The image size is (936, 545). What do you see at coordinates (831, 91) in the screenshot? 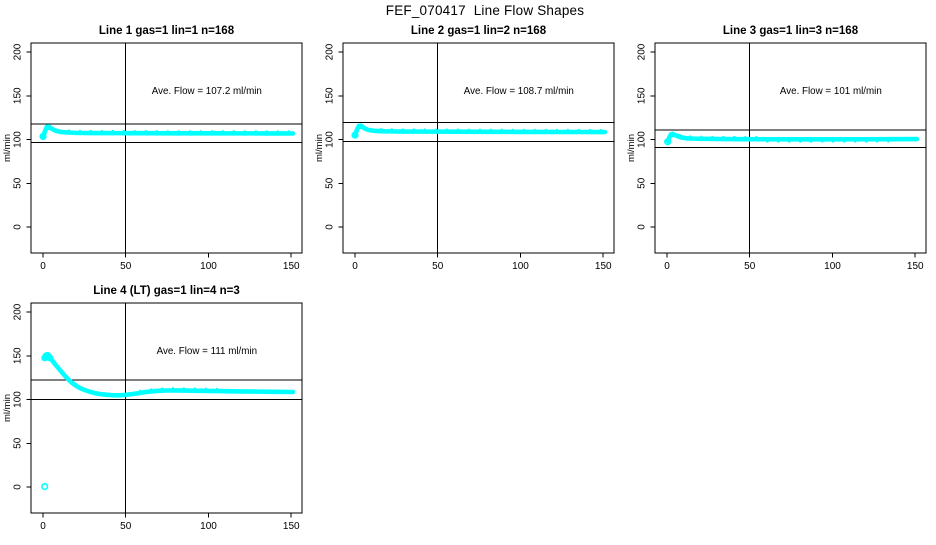
I see `ave-flow-annotation: Ave. Flow = 101 ml/min` at bounding box center [831, 91].